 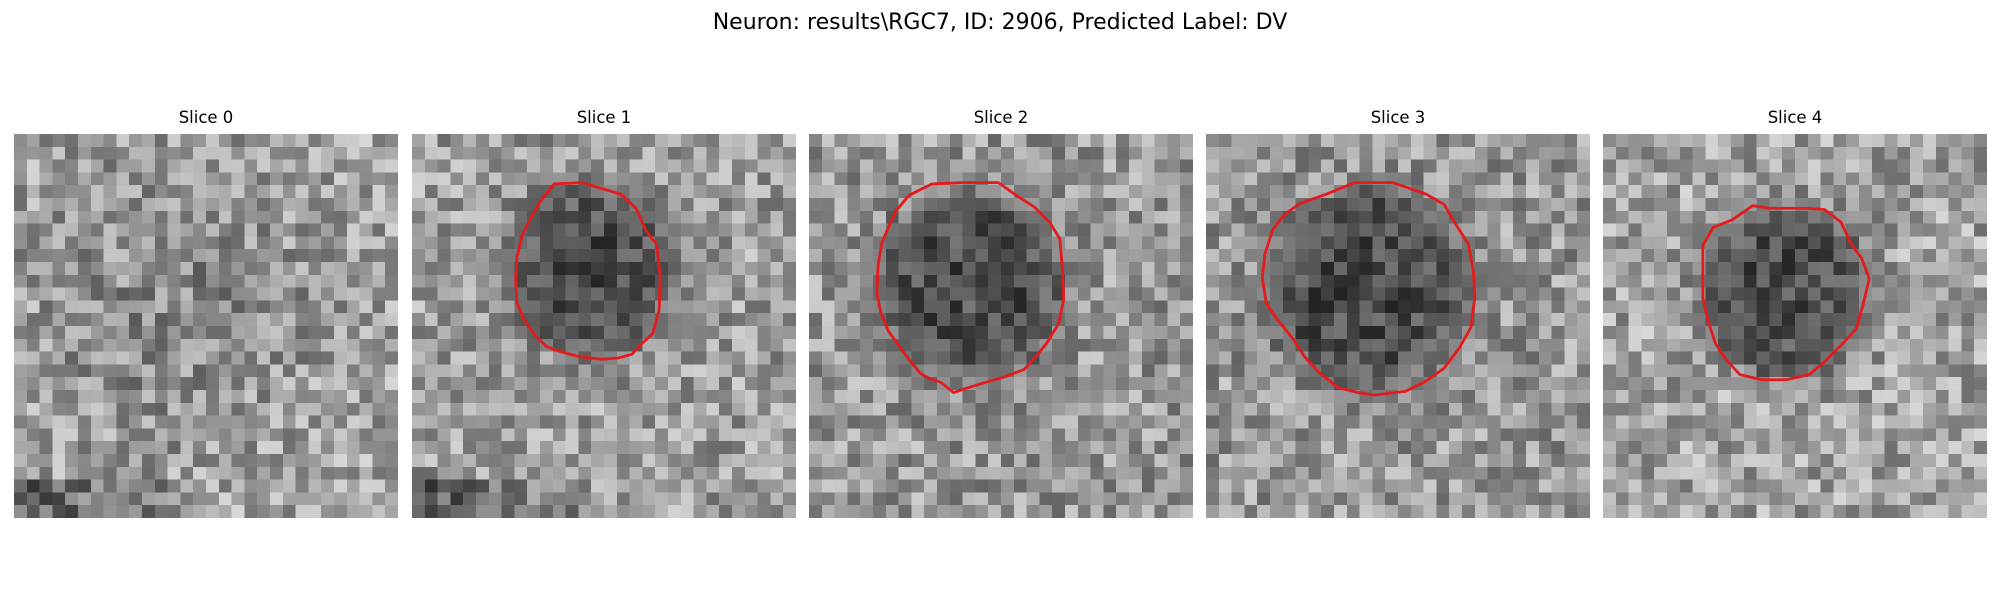 I want to click on slice-title: Slice 2, so click(x=1001, y=117).